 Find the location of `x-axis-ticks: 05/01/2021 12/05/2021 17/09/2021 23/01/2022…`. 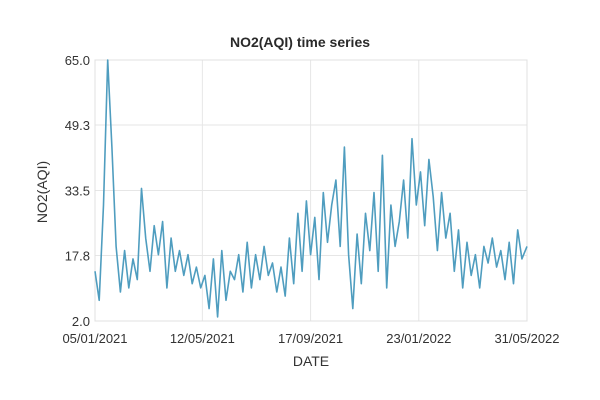

x-axis-ticks: 05/01/2021 12/05/2021 17/09/2021 23/01/2022… is located at coordinates (310, 338).